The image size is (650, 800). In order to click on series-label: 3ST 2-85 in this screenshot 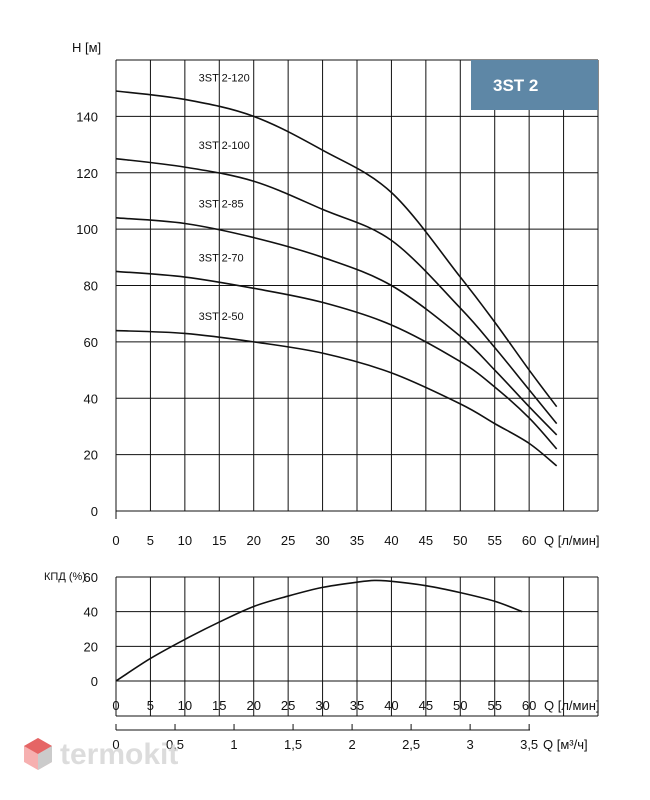, I will do `click(221, 205)`.